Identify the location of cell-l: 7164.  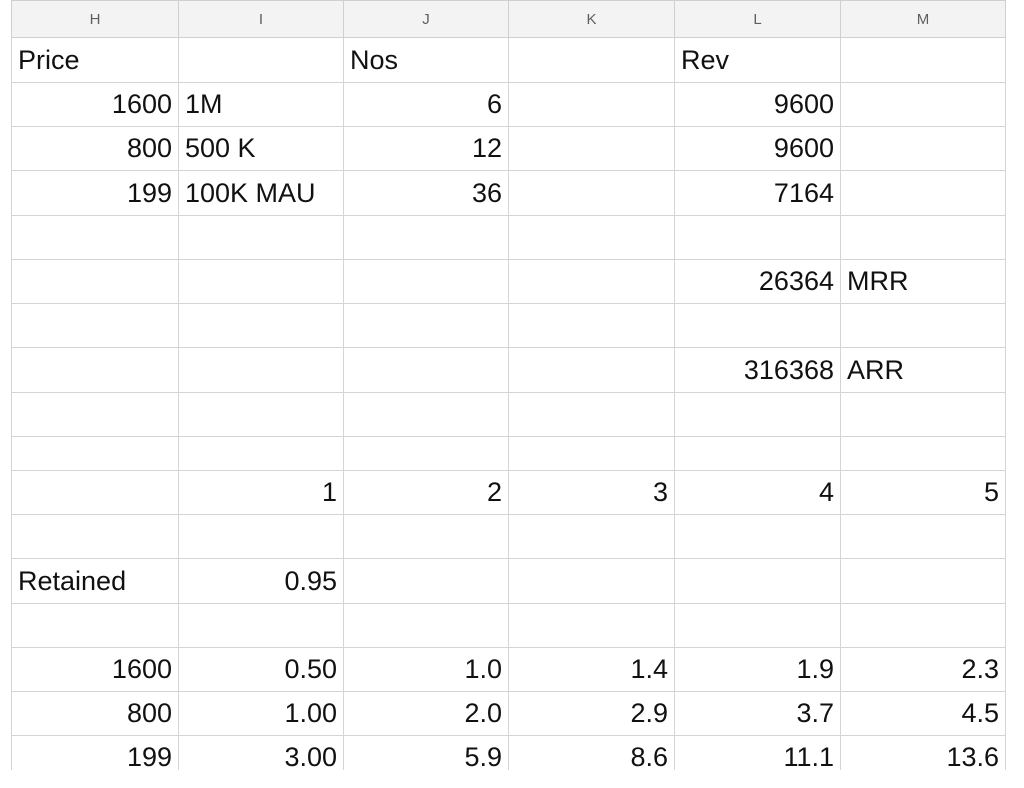
(757, 193).